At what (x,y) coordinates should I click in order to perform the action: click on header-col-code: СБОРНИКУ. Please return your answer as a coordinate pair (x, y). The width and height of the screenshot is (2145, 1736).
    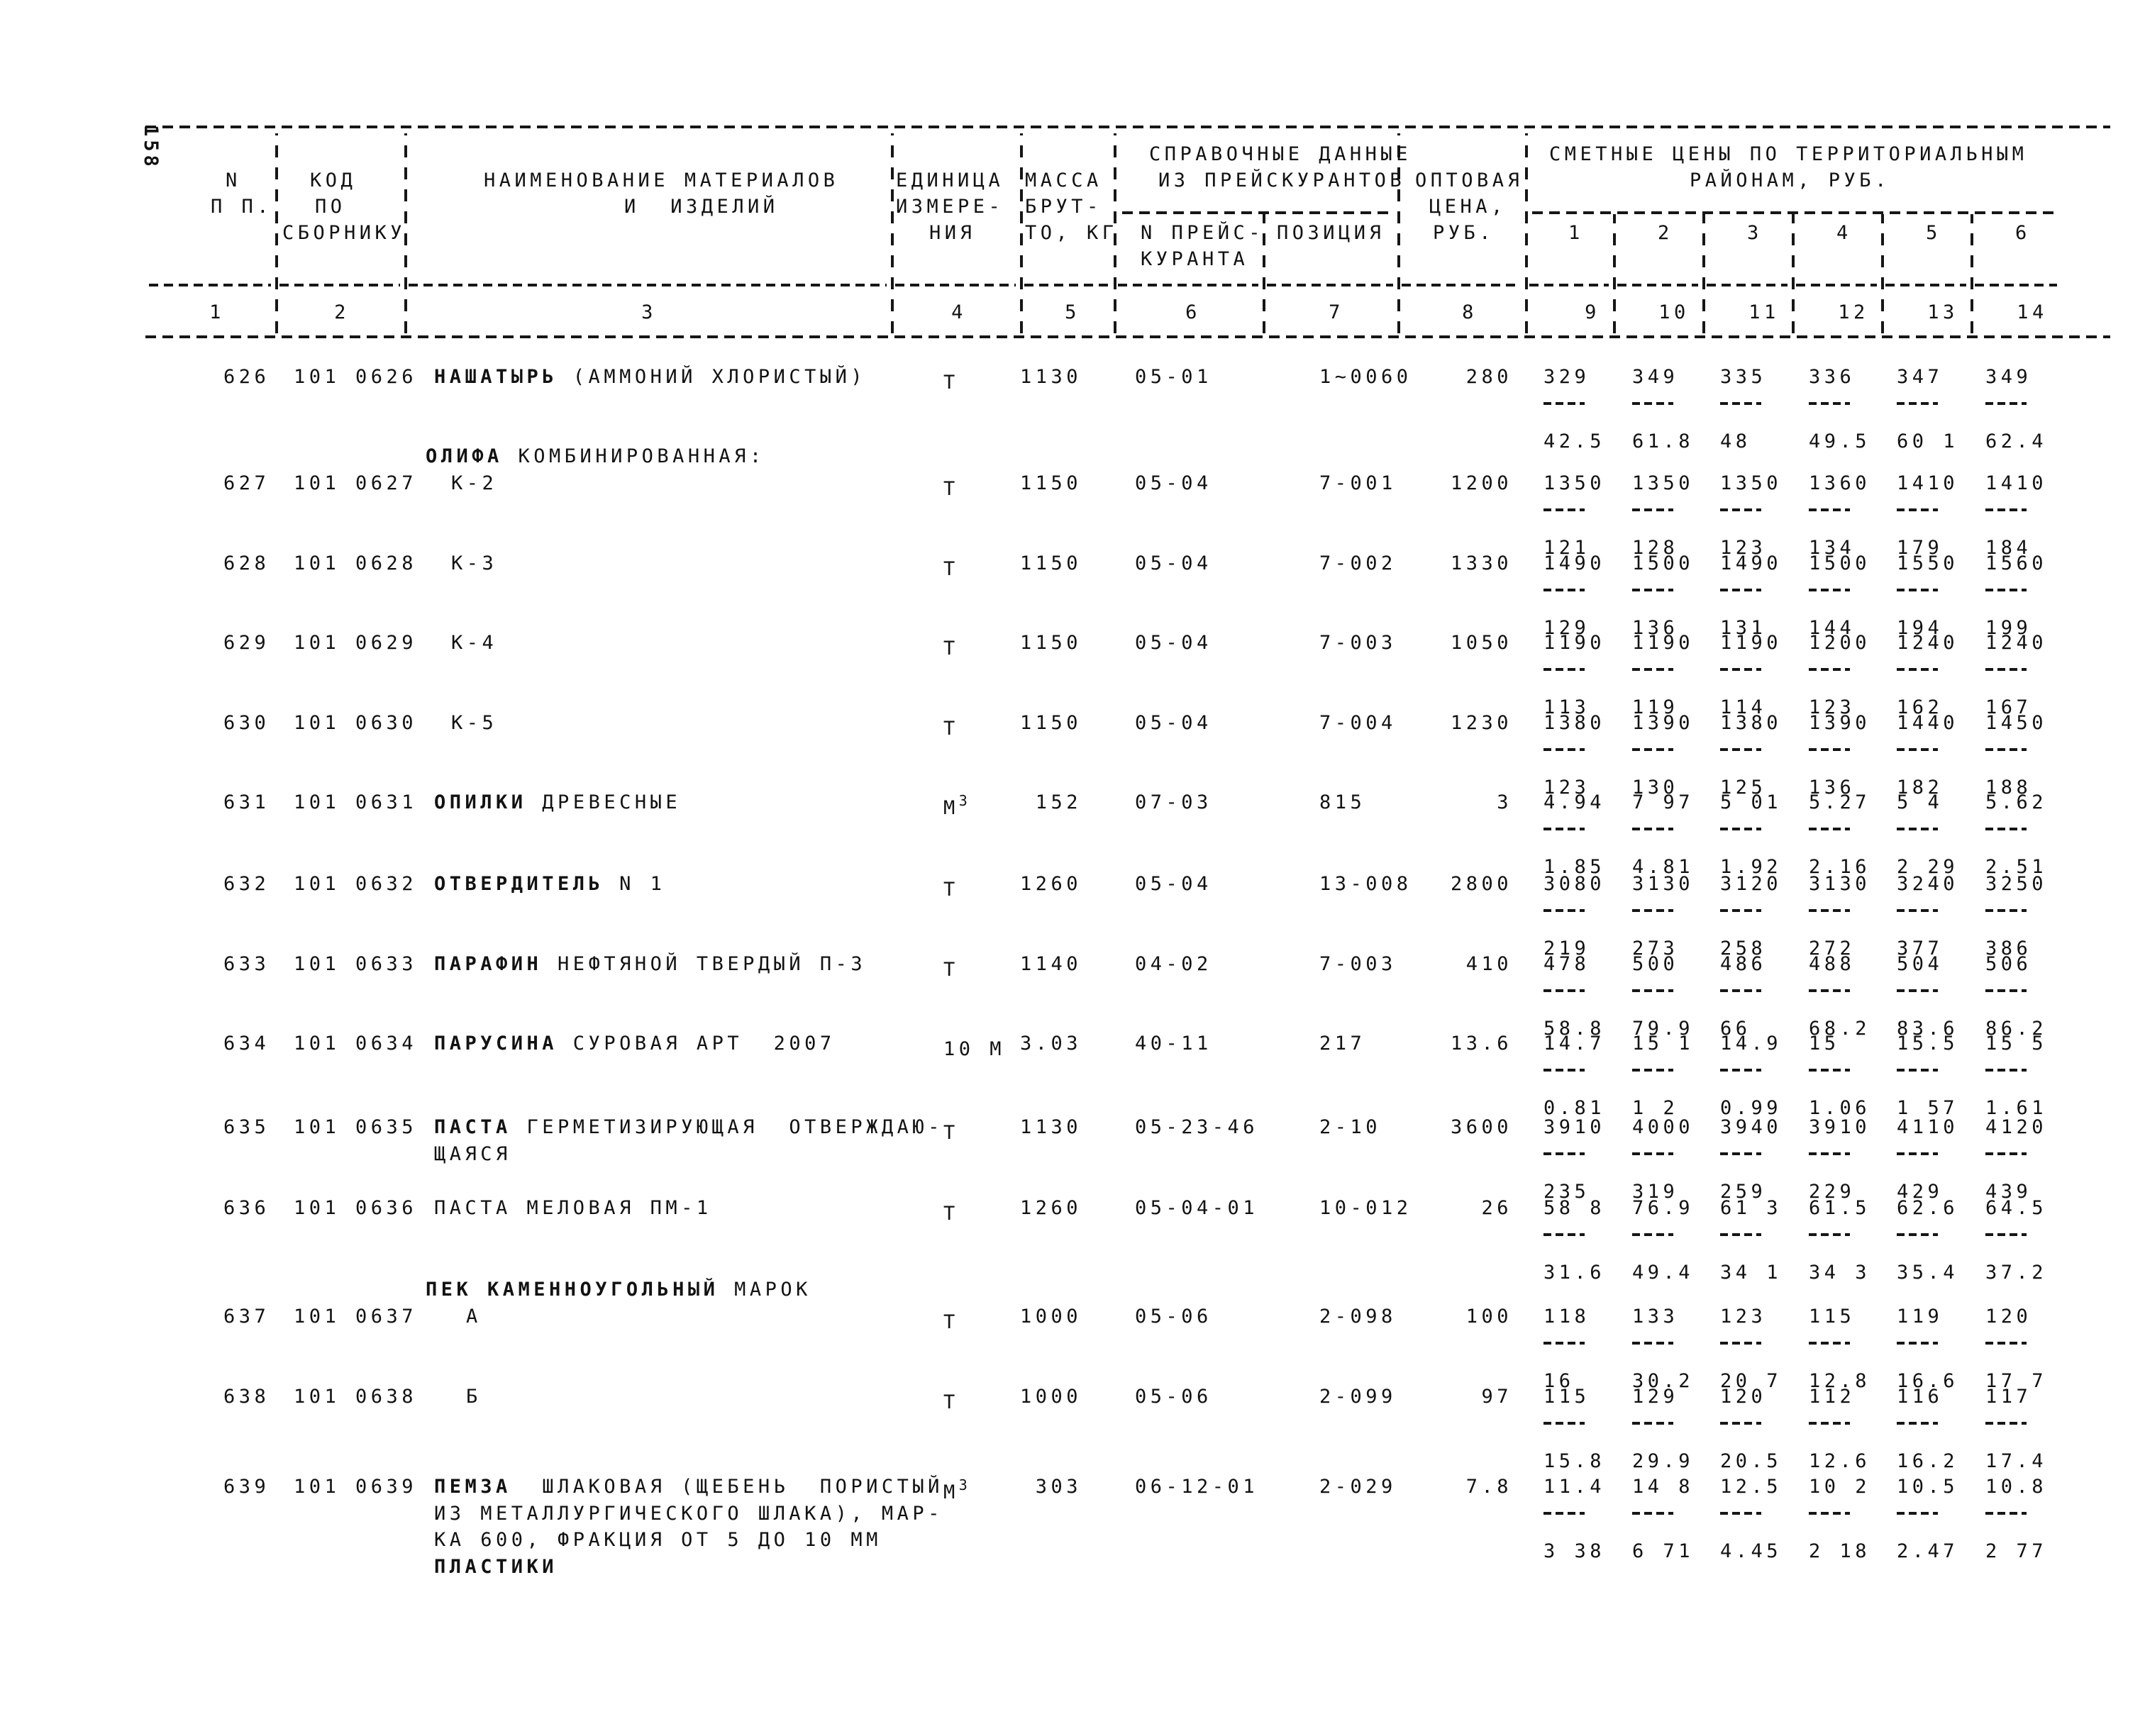
    Looking at the image, I should click on (344, 233).